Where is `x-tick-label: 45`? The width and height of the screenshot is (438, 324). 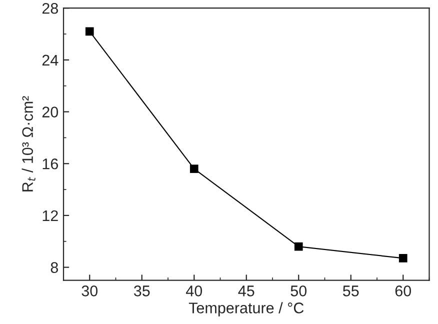 x-tick-label: 45 is located at coordinates (246, 291).